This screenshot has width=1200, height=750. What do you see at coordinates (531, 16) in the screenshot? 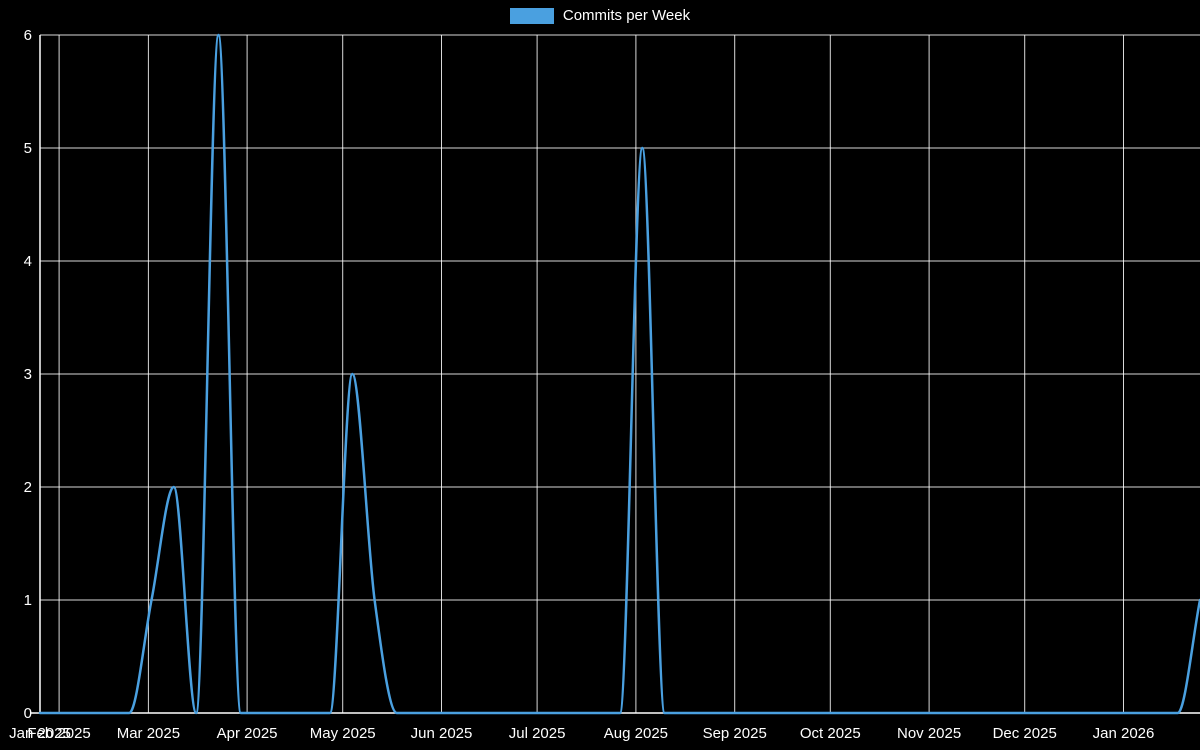
I see `legend-swatch` at bounding box center [531, 16].